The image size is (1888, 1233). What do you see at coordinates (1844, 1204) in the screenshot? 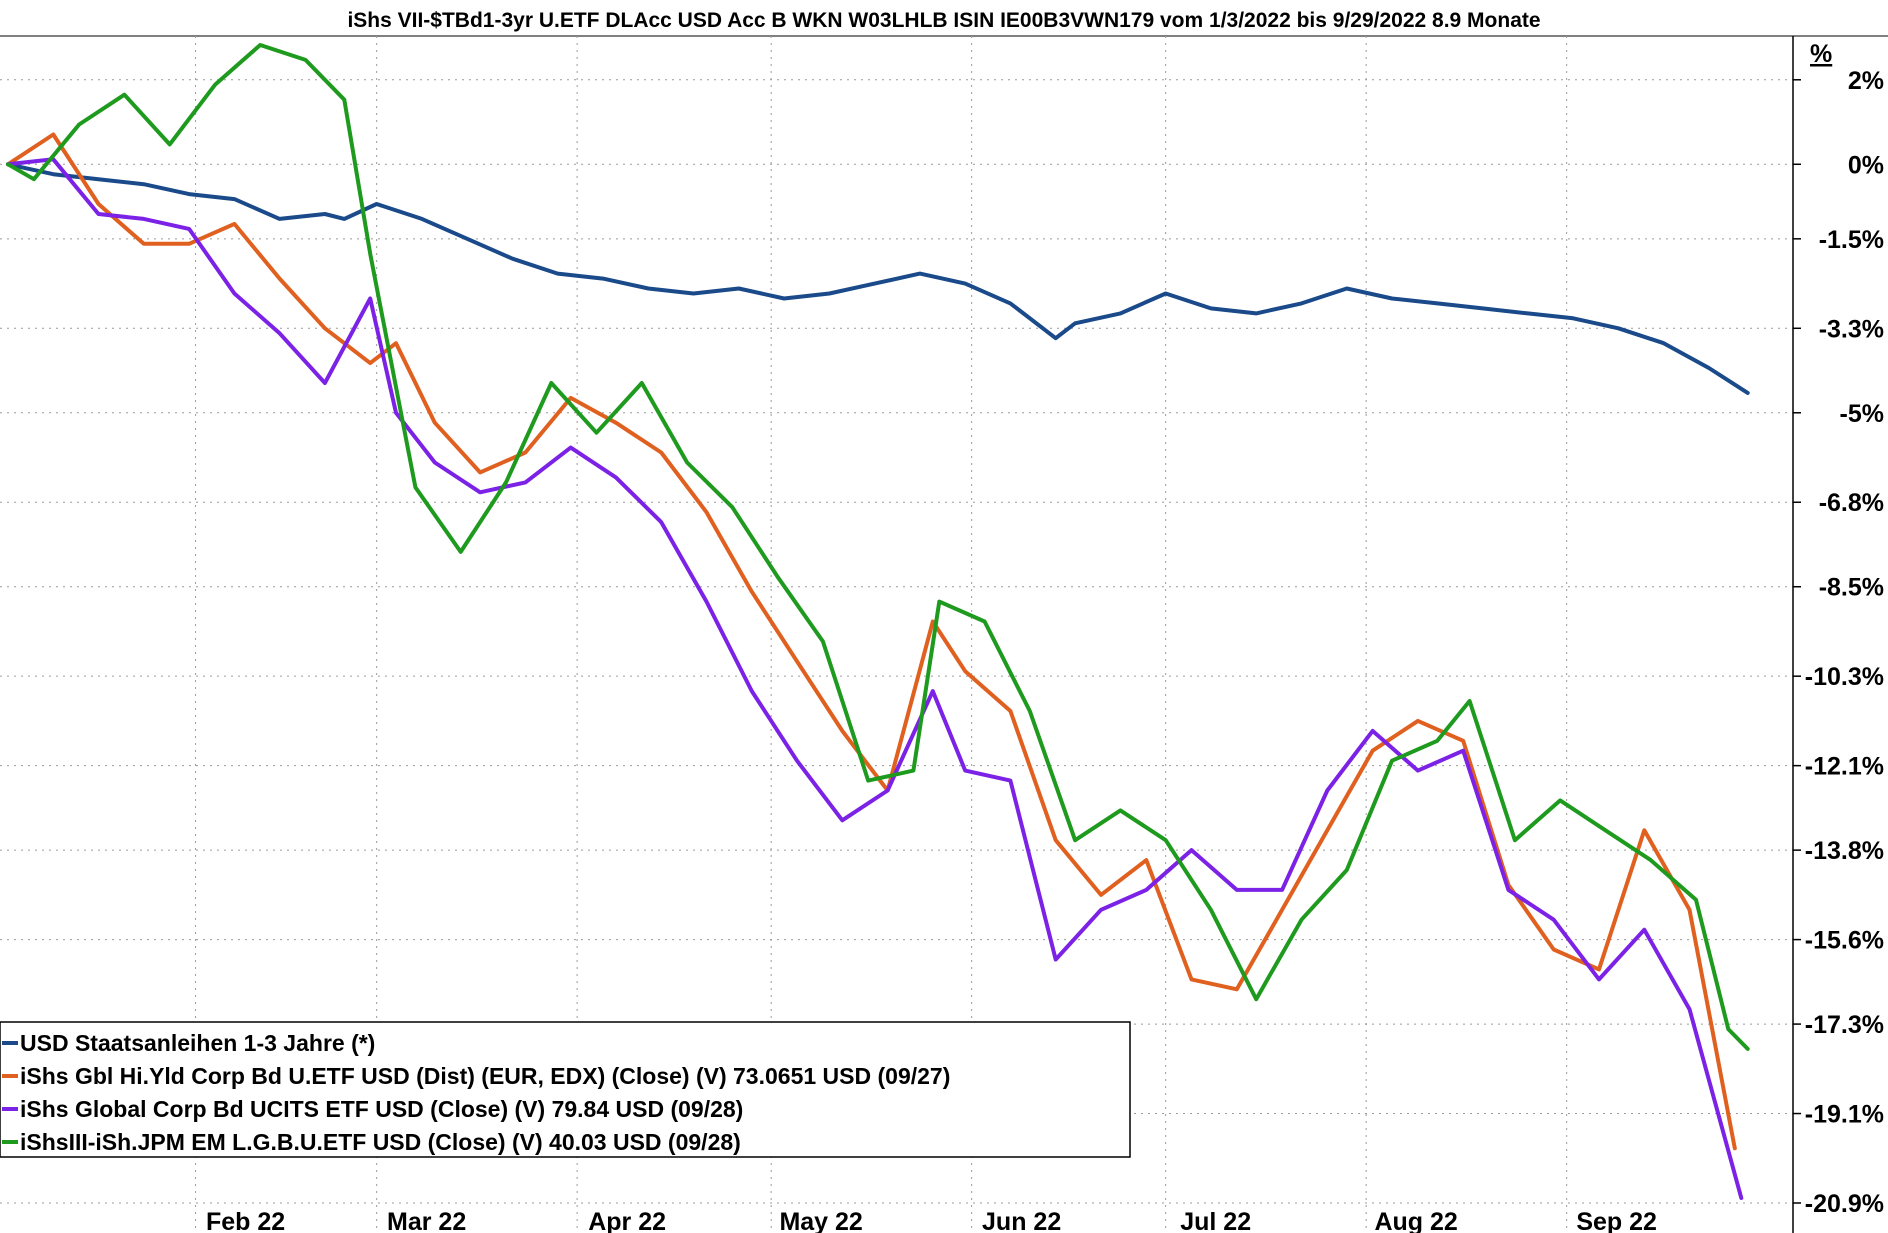
I see `y-tick-label: -20.9%` at bounding box center [1844, 1204].